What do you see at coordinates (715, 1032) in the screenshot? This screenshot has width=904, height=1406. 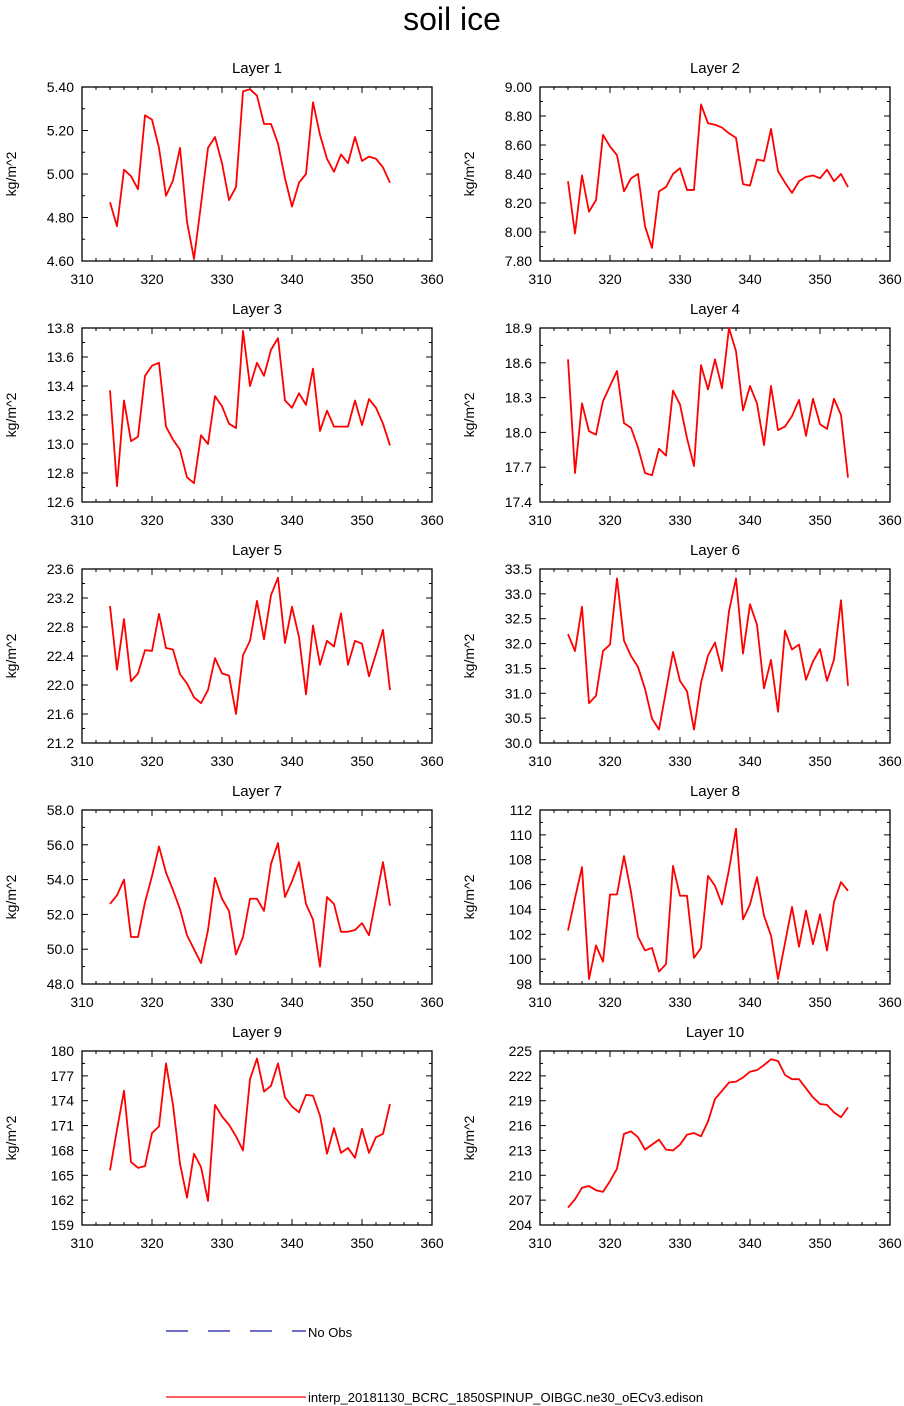 I see `layer-10-title: Layer 10` at bounding box center [715, 1032].